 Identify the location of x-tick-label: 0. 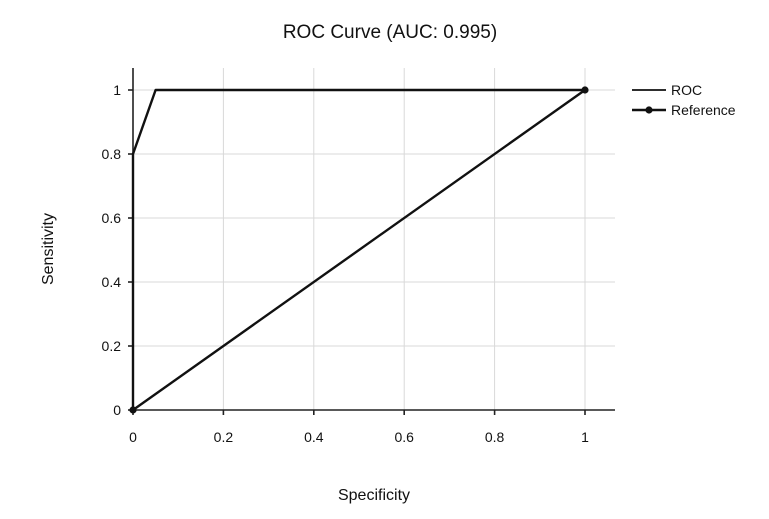
(133, 437).